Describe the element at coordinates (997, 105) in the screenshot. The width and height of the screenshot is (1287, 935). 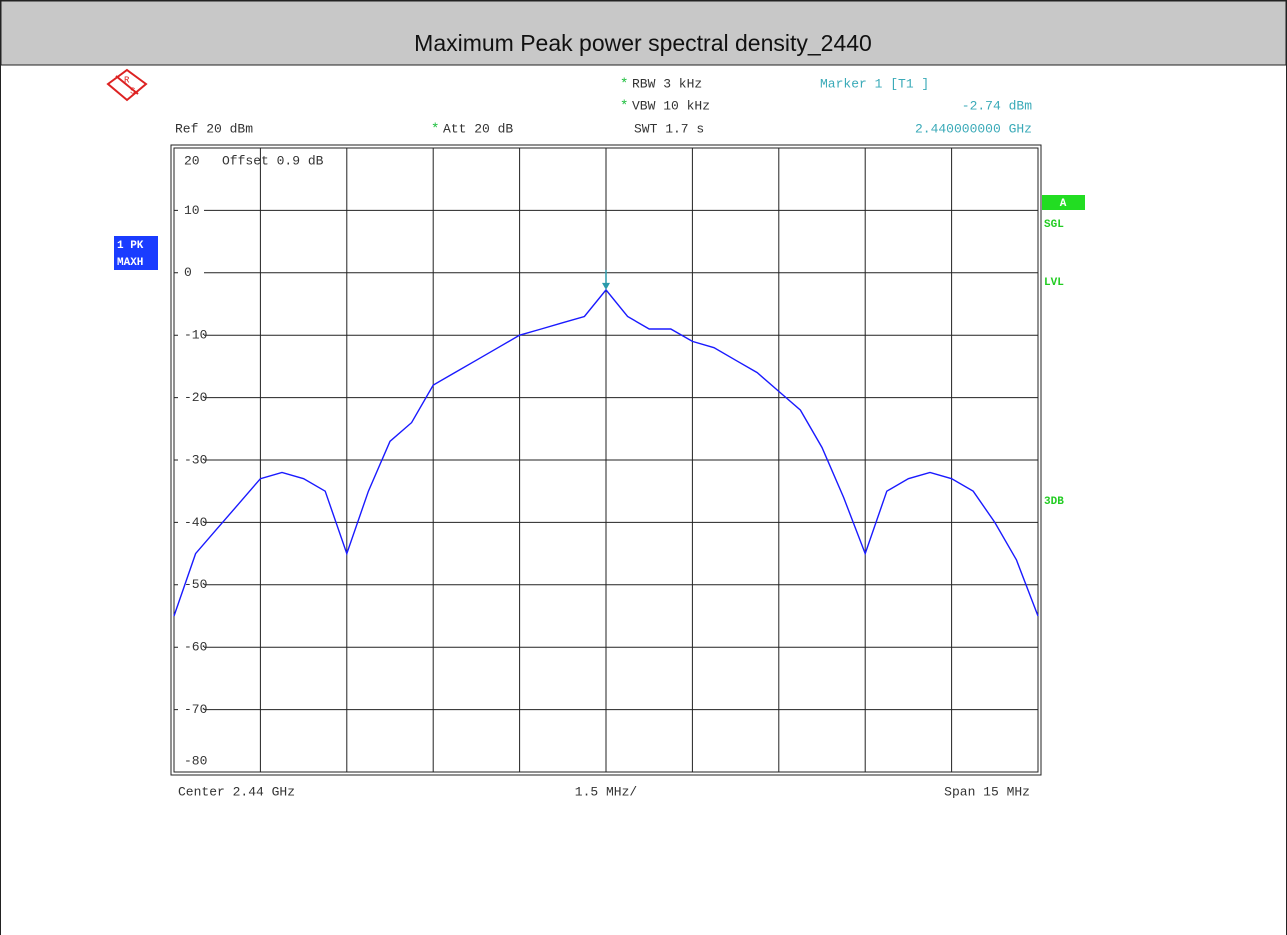
I see `marker-level: -2.74 dBm` at that location.